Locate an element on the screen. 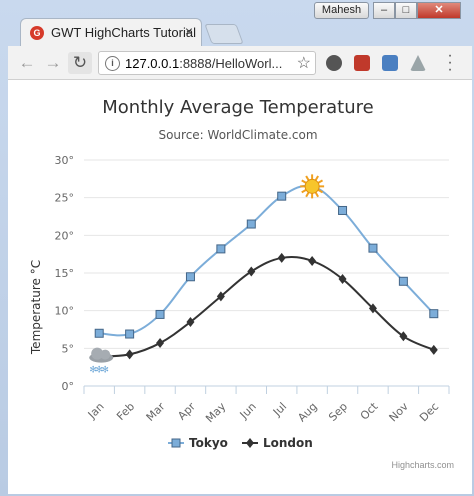  chart-title: Monthly Average Temperature is located at coordinates (237, 107).